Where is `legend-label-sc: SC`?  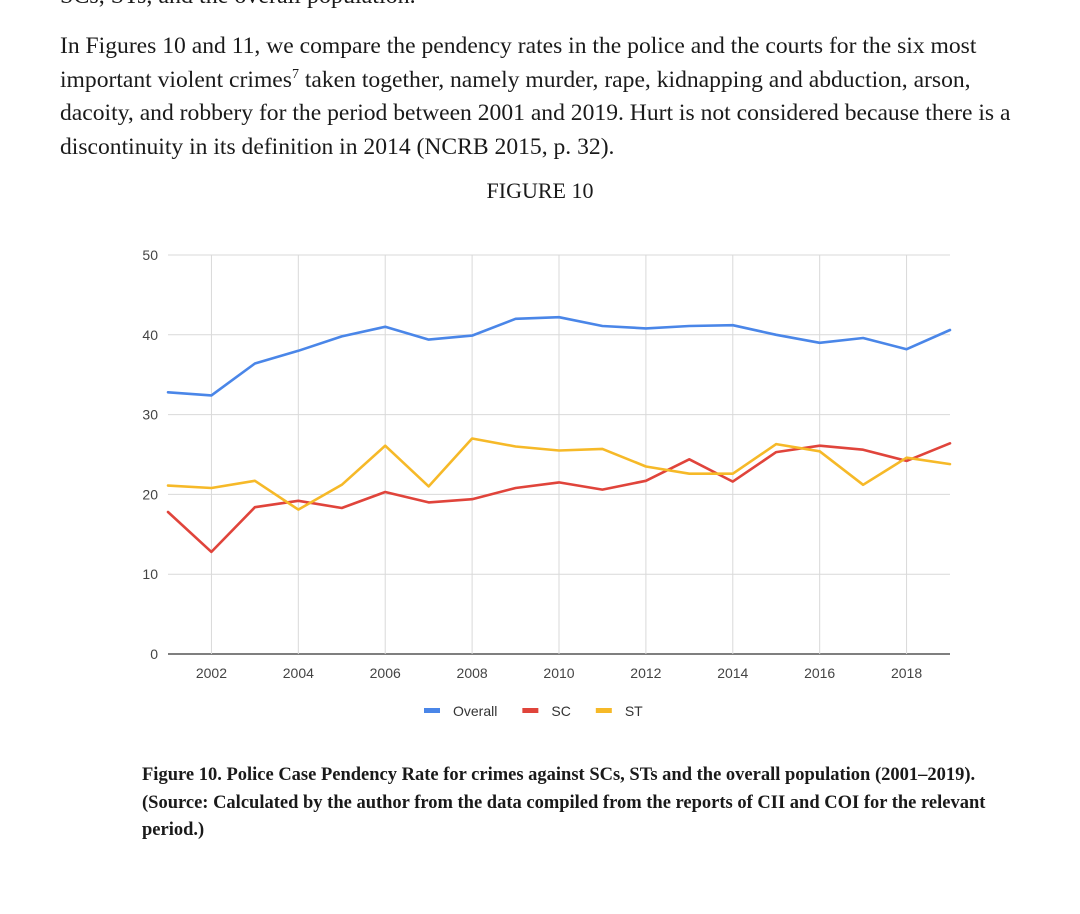 legend-label-sc: SC is located at coordinates (560, 711).